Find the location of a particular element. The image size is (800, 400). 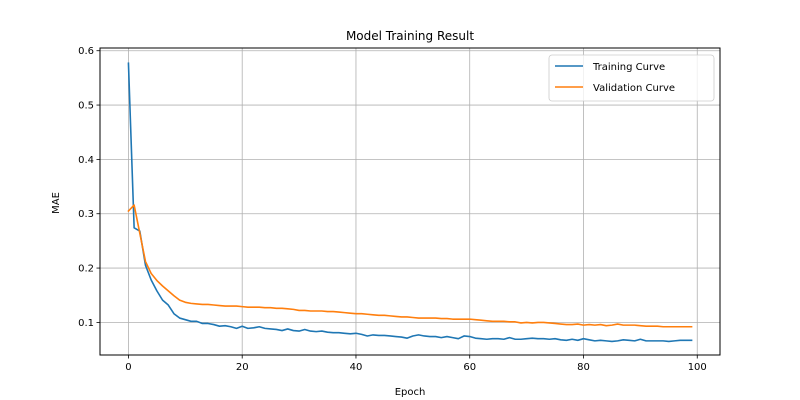

y-tick-label: 0.6 is located at coordinates (86, 51).